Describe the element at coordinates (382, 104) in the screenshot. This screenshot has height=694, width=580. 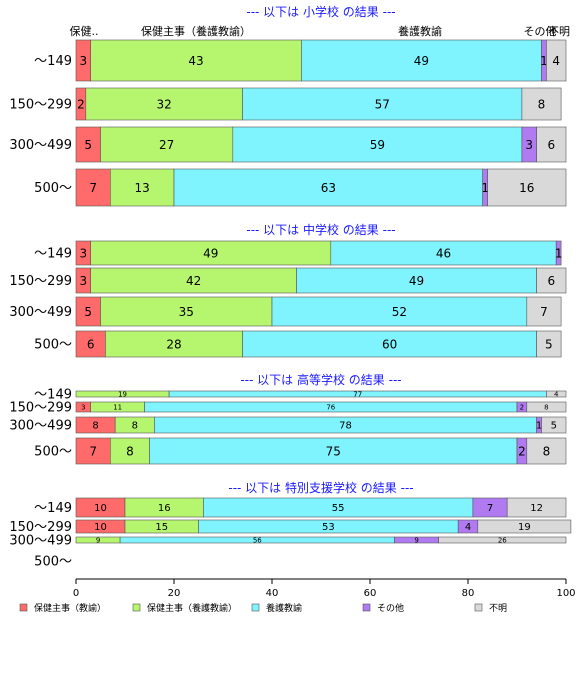
I see `data-label: 57` at that location.